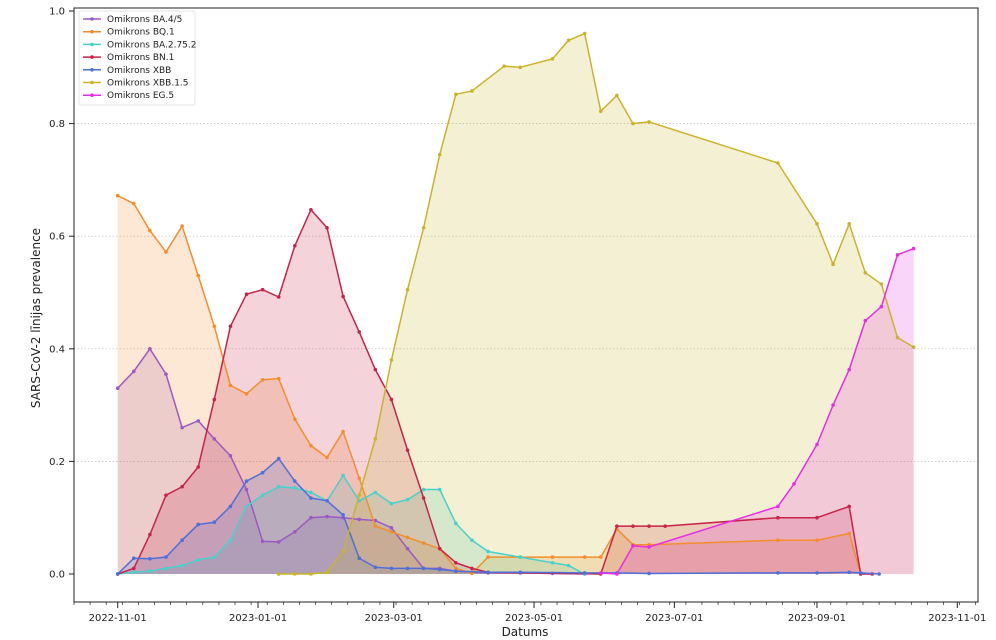 The image size is (996, 640). What do you see at coordinates (498, 516) in the screenshot?
I see `series-area` at bounding box center [498, 516].